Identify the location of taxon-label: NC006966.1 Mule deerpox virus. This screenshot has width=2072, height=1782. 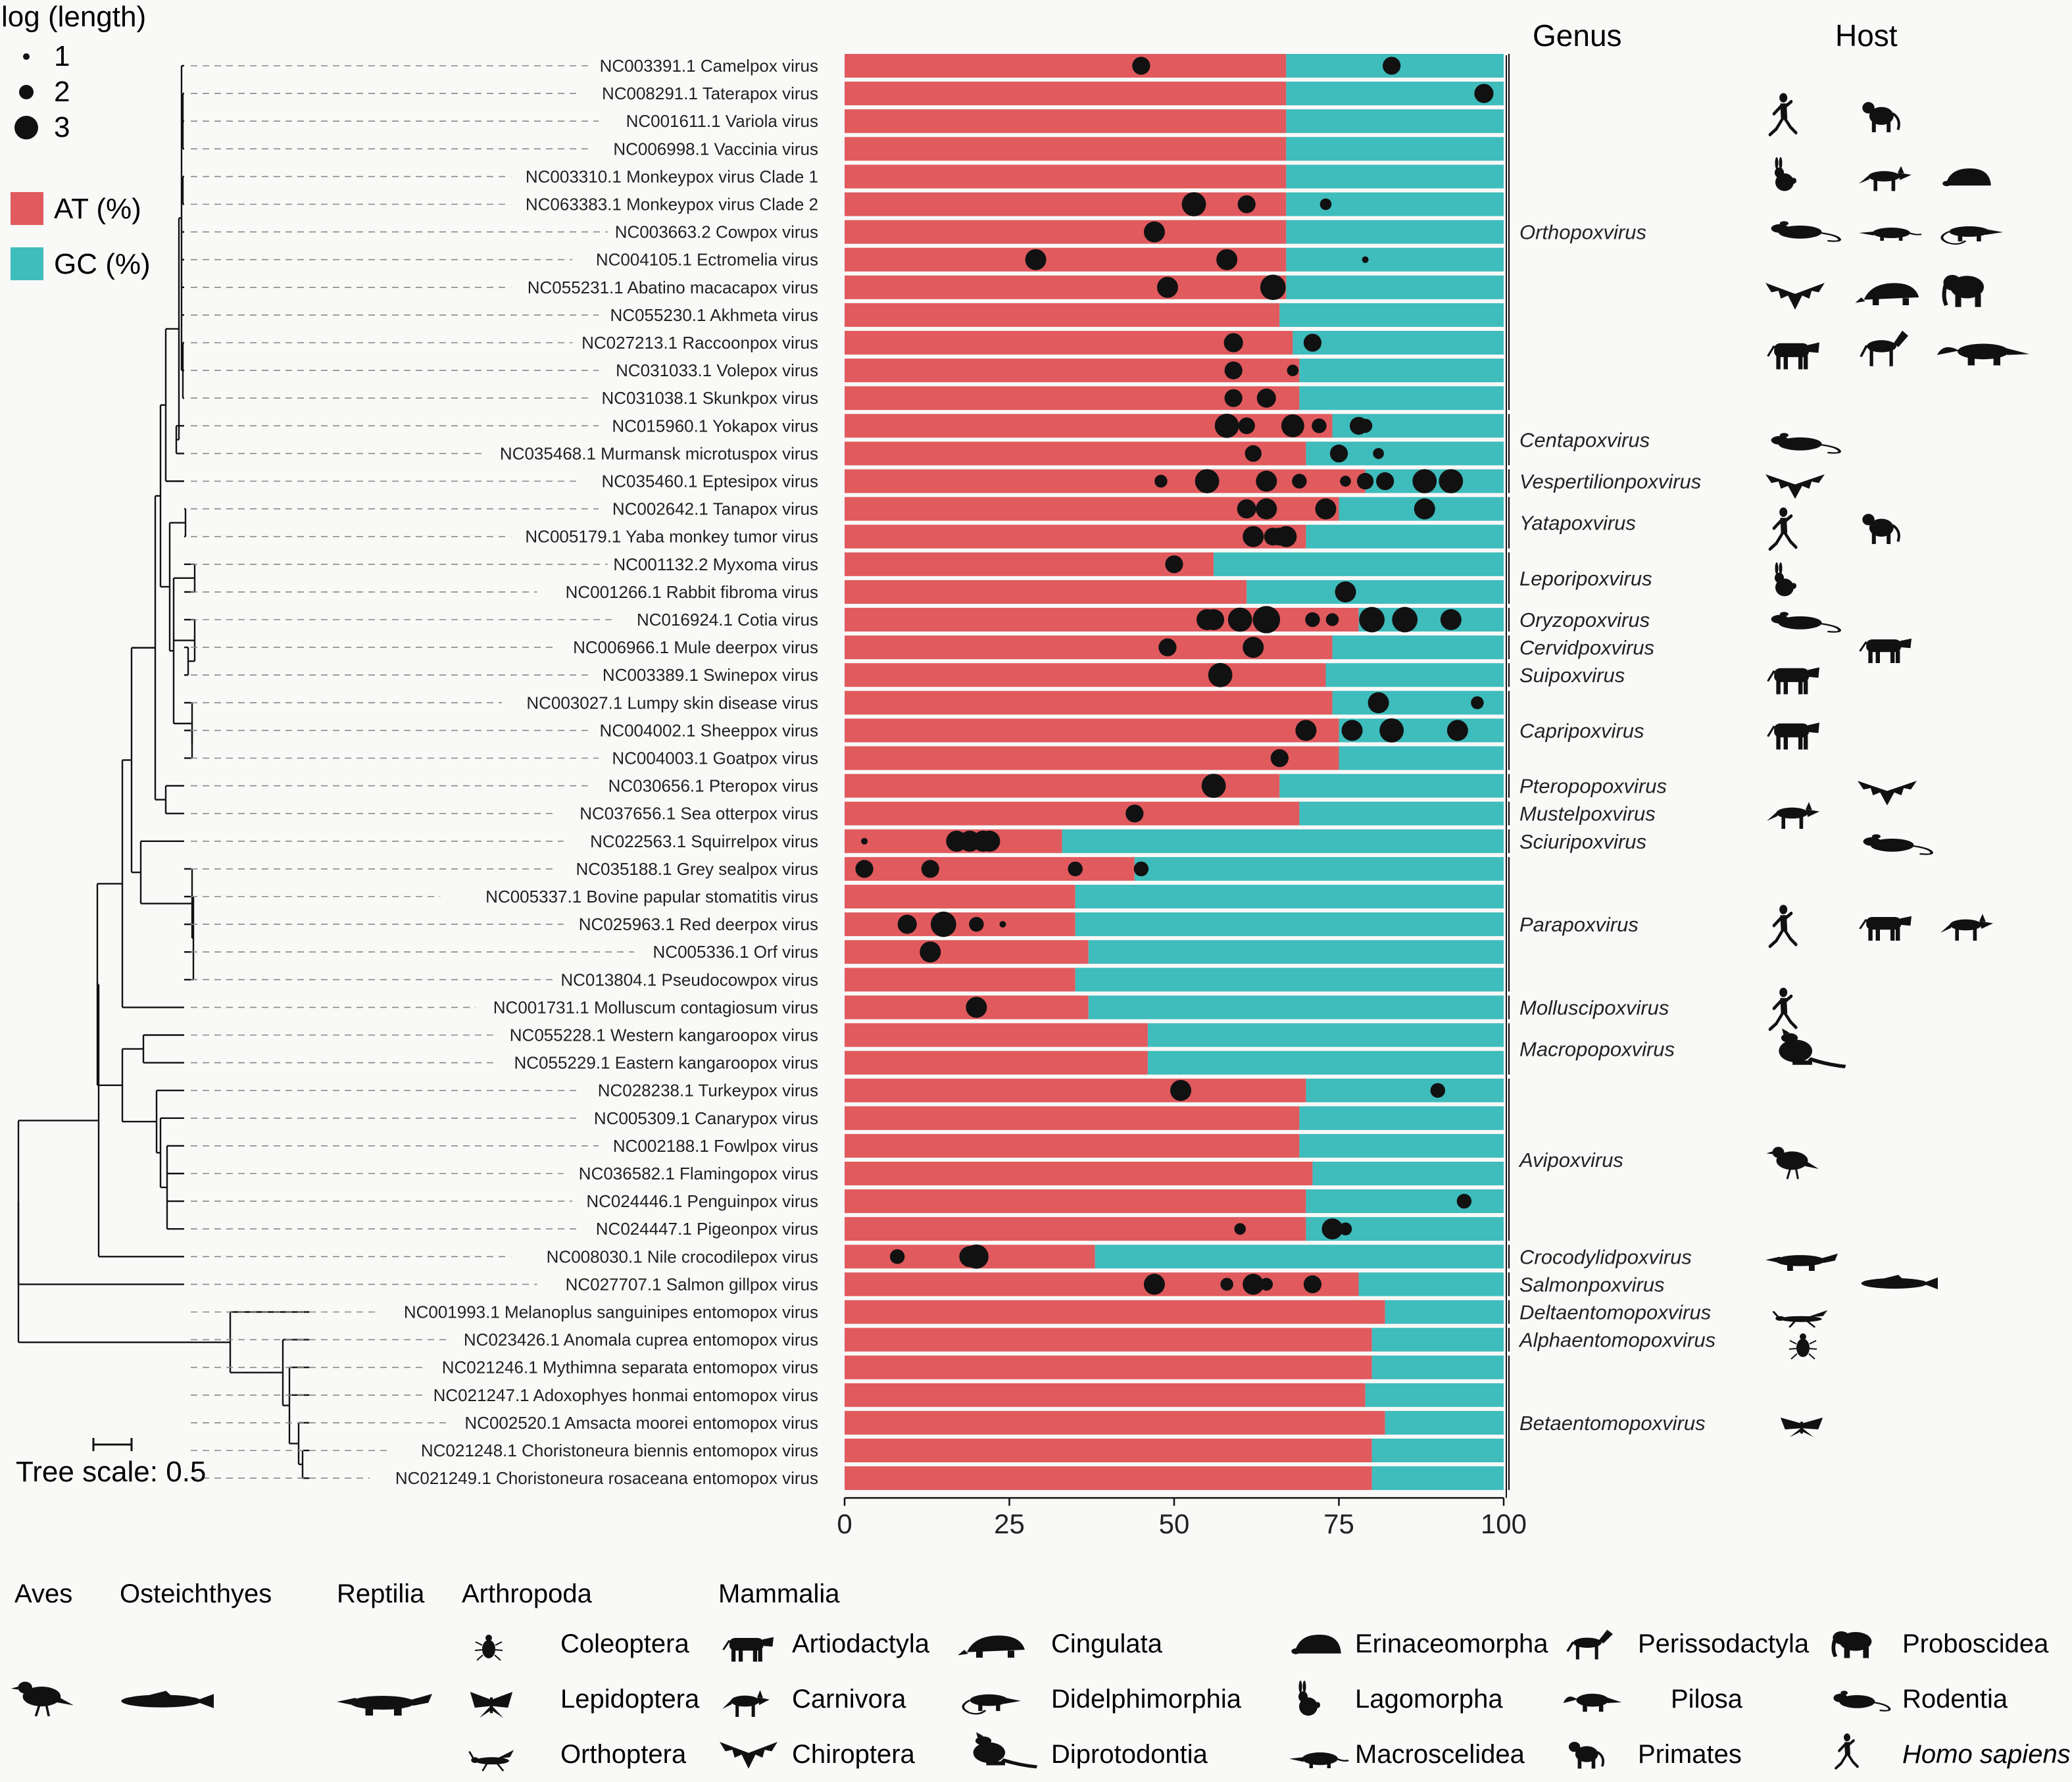
(695, 647).